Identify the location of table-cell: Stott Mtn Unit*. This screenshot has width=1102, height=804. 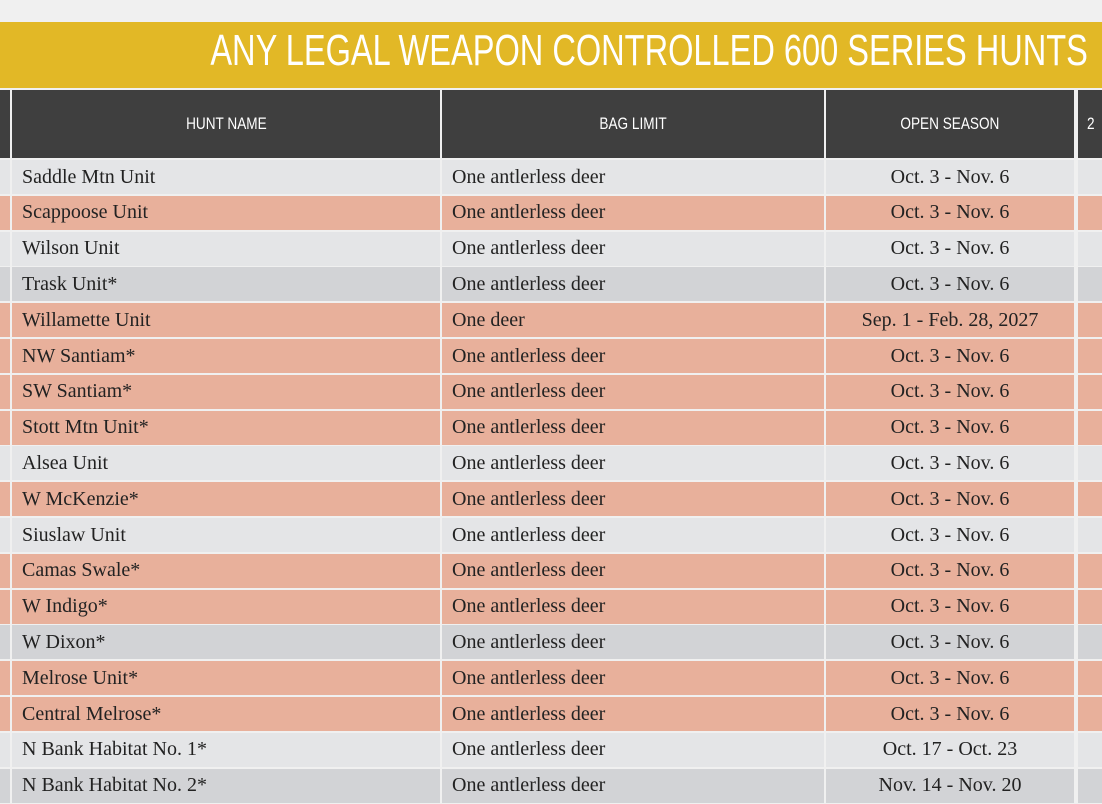
(226, 427).